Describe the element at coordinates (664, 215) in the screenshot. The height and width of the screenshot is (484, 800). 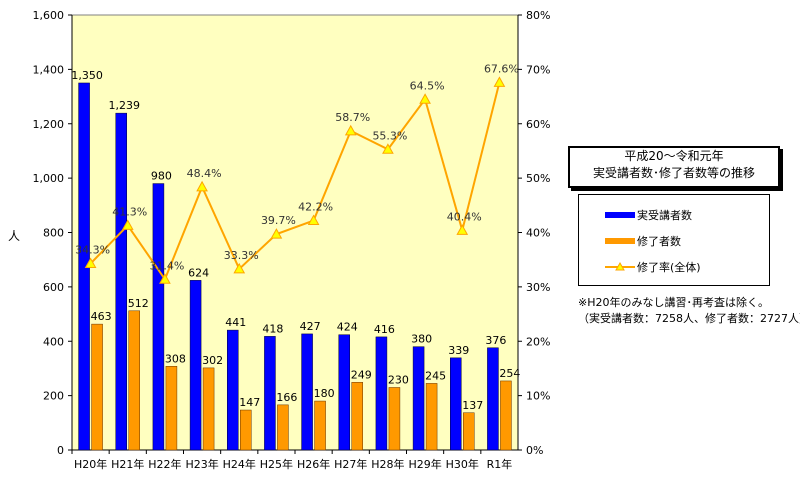
I see `legend-label-enrollees: 実受講者数` at that location.